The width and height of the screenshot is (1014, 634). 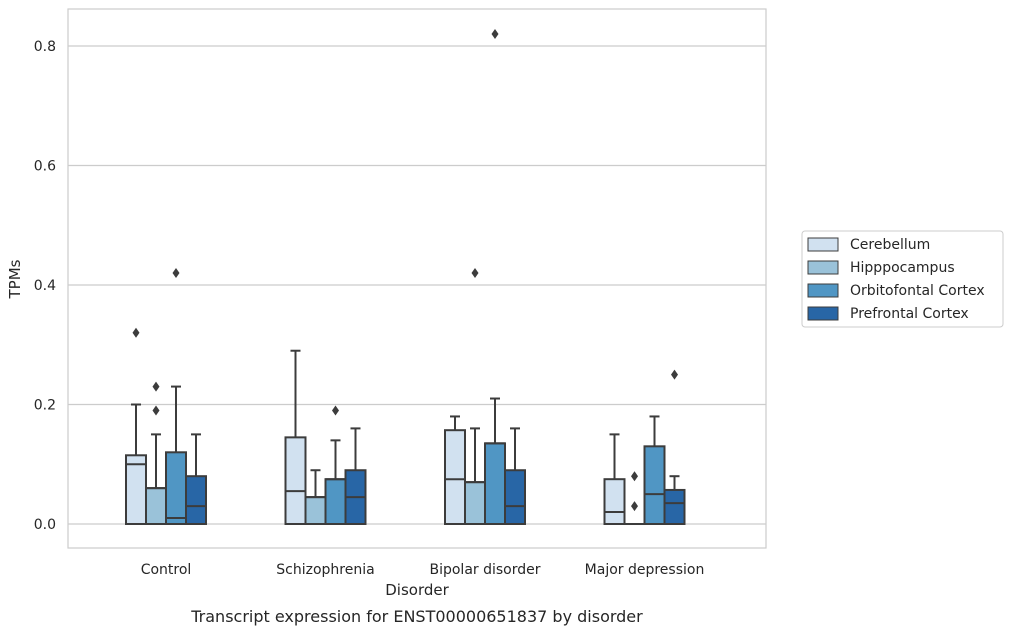 What do you see at coordinates (325, 570) in the screenshot?
I see `x-tick-label: Schizophrenia` at bounding box center [325, 570].